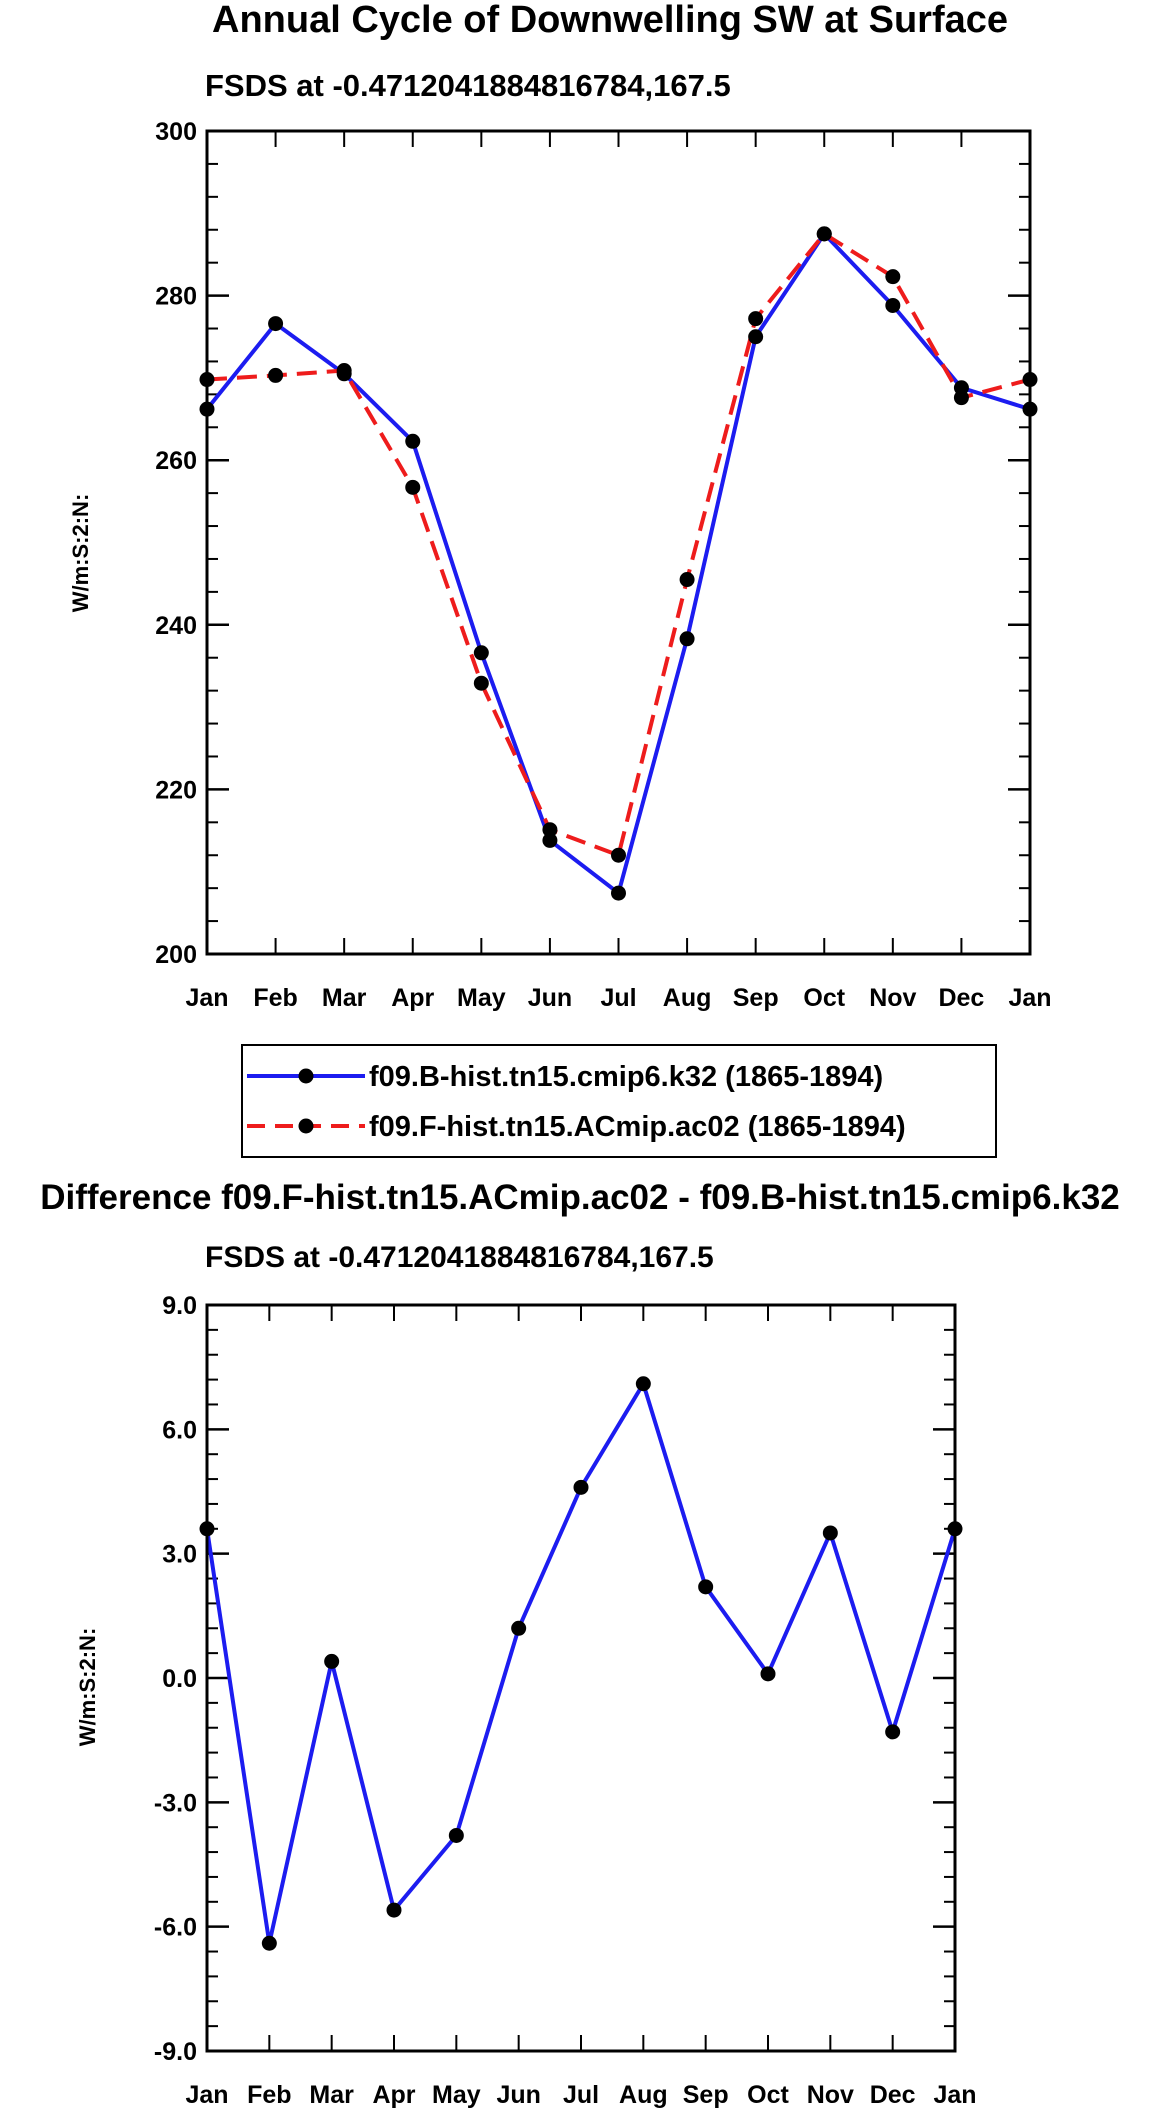 The width and height of the screenshot is (1161, 2116). I want to click on chart2-y-tick-label: 0.0, so click(179, 1679).